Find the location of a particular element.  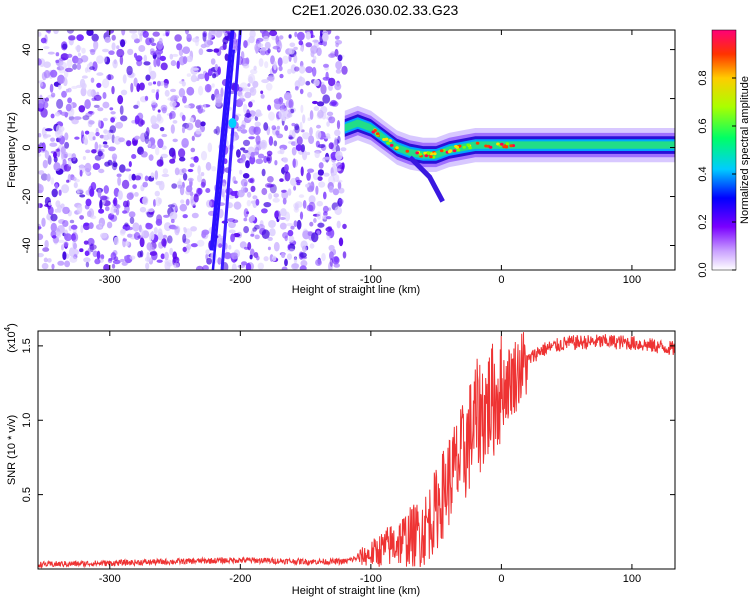

x-tick-label: 100 is located at coordinates (632, 280).